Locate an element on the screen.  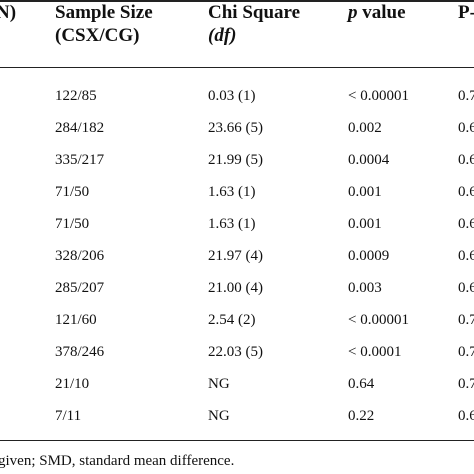
header-cell: N) is located at coordinates (8, 12).